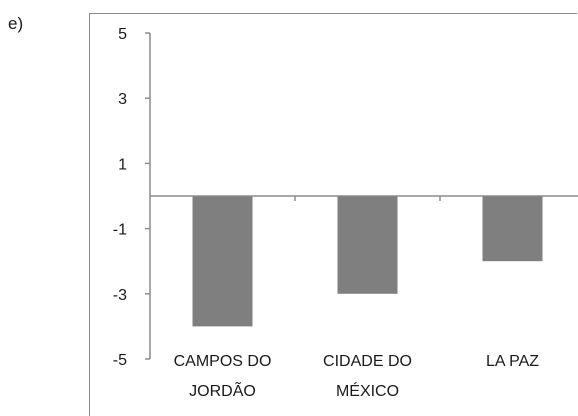  I want to click on question-label: e), so click(16, 23).